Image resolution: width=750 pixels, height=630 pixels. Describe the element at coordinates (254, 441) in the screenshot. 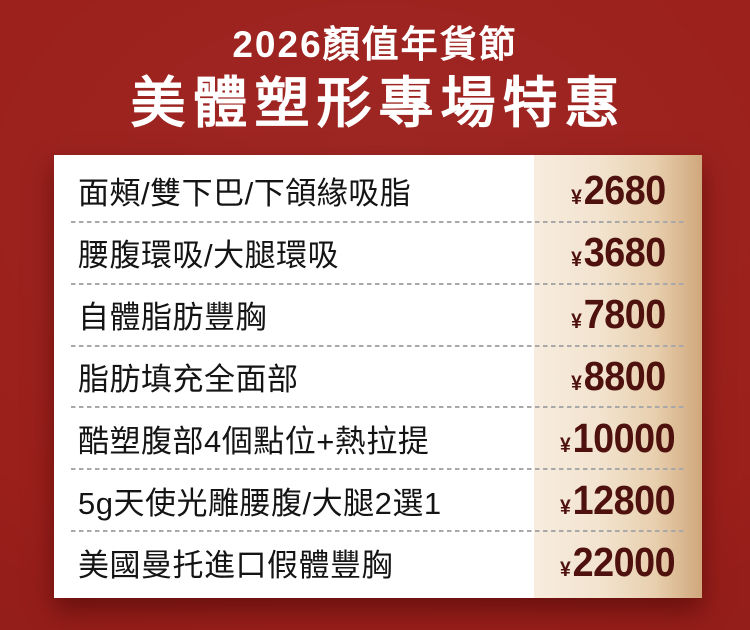

I see `service-label: 酷塑腹部4個點位+熱拉提` at that location.